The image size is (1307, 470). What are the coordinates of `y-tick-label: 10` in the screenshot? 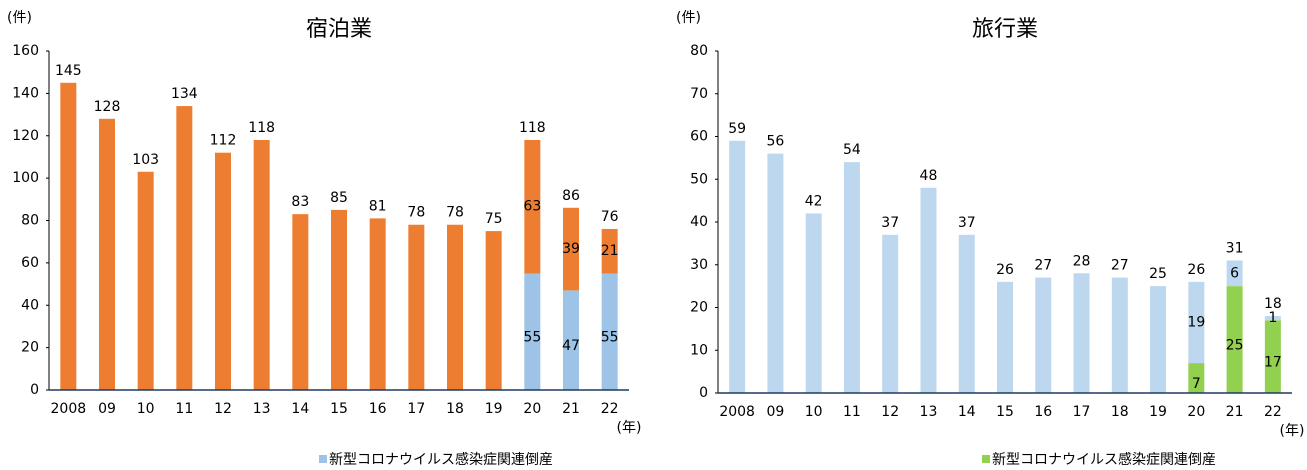 It's located at (699, 350).